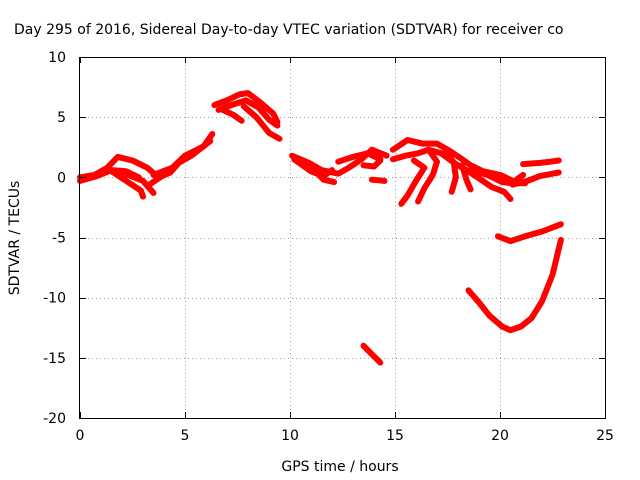  Describe the element at coordinates (605, 436) in the screenshot. I see `x-tick-label: 25` at that location.